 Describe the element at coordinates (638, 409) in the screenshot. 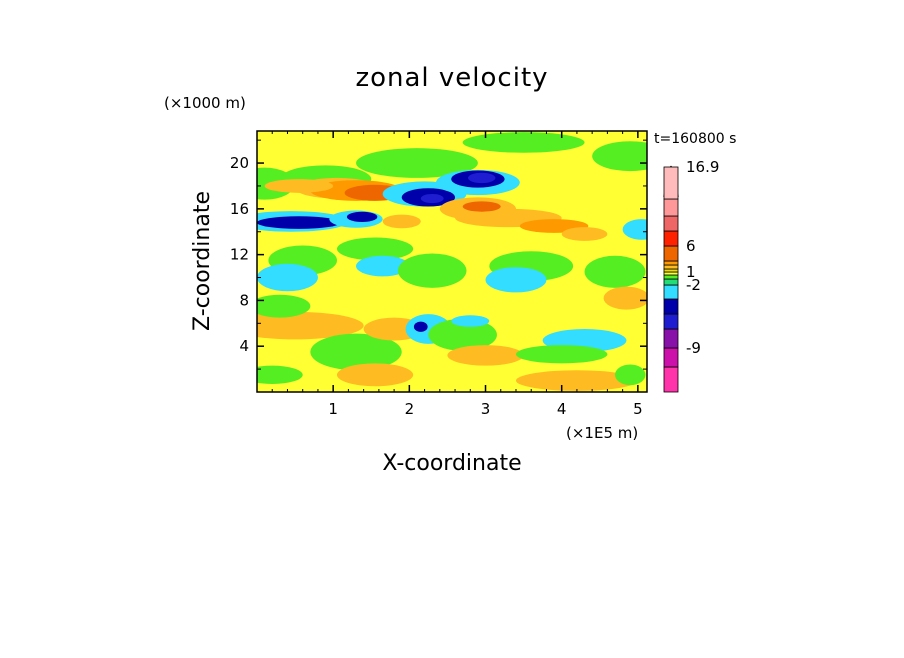

I see `x-tick-label: 5` at that location.